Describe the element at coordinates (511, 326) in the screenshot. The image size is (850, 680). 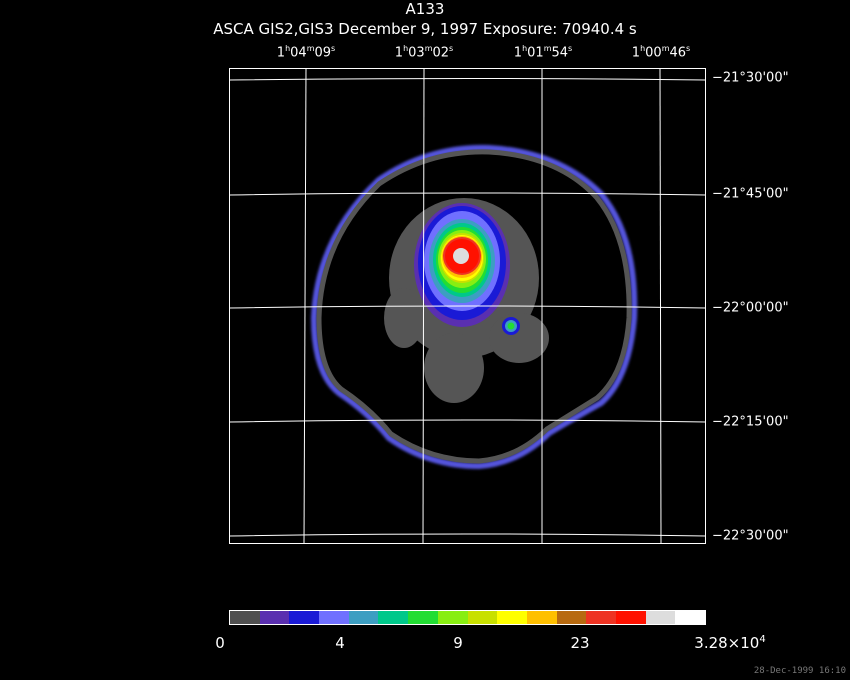
I see `point-source` at that location.